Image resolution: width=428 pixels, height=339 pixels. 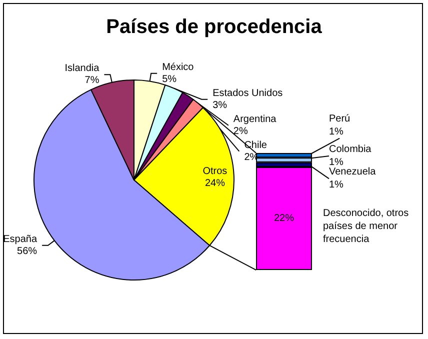 What do you see at coordinates (247, 93) in the screenshot?
I see `slice-label: Estados Unidos` at bounding box center [247, 93].